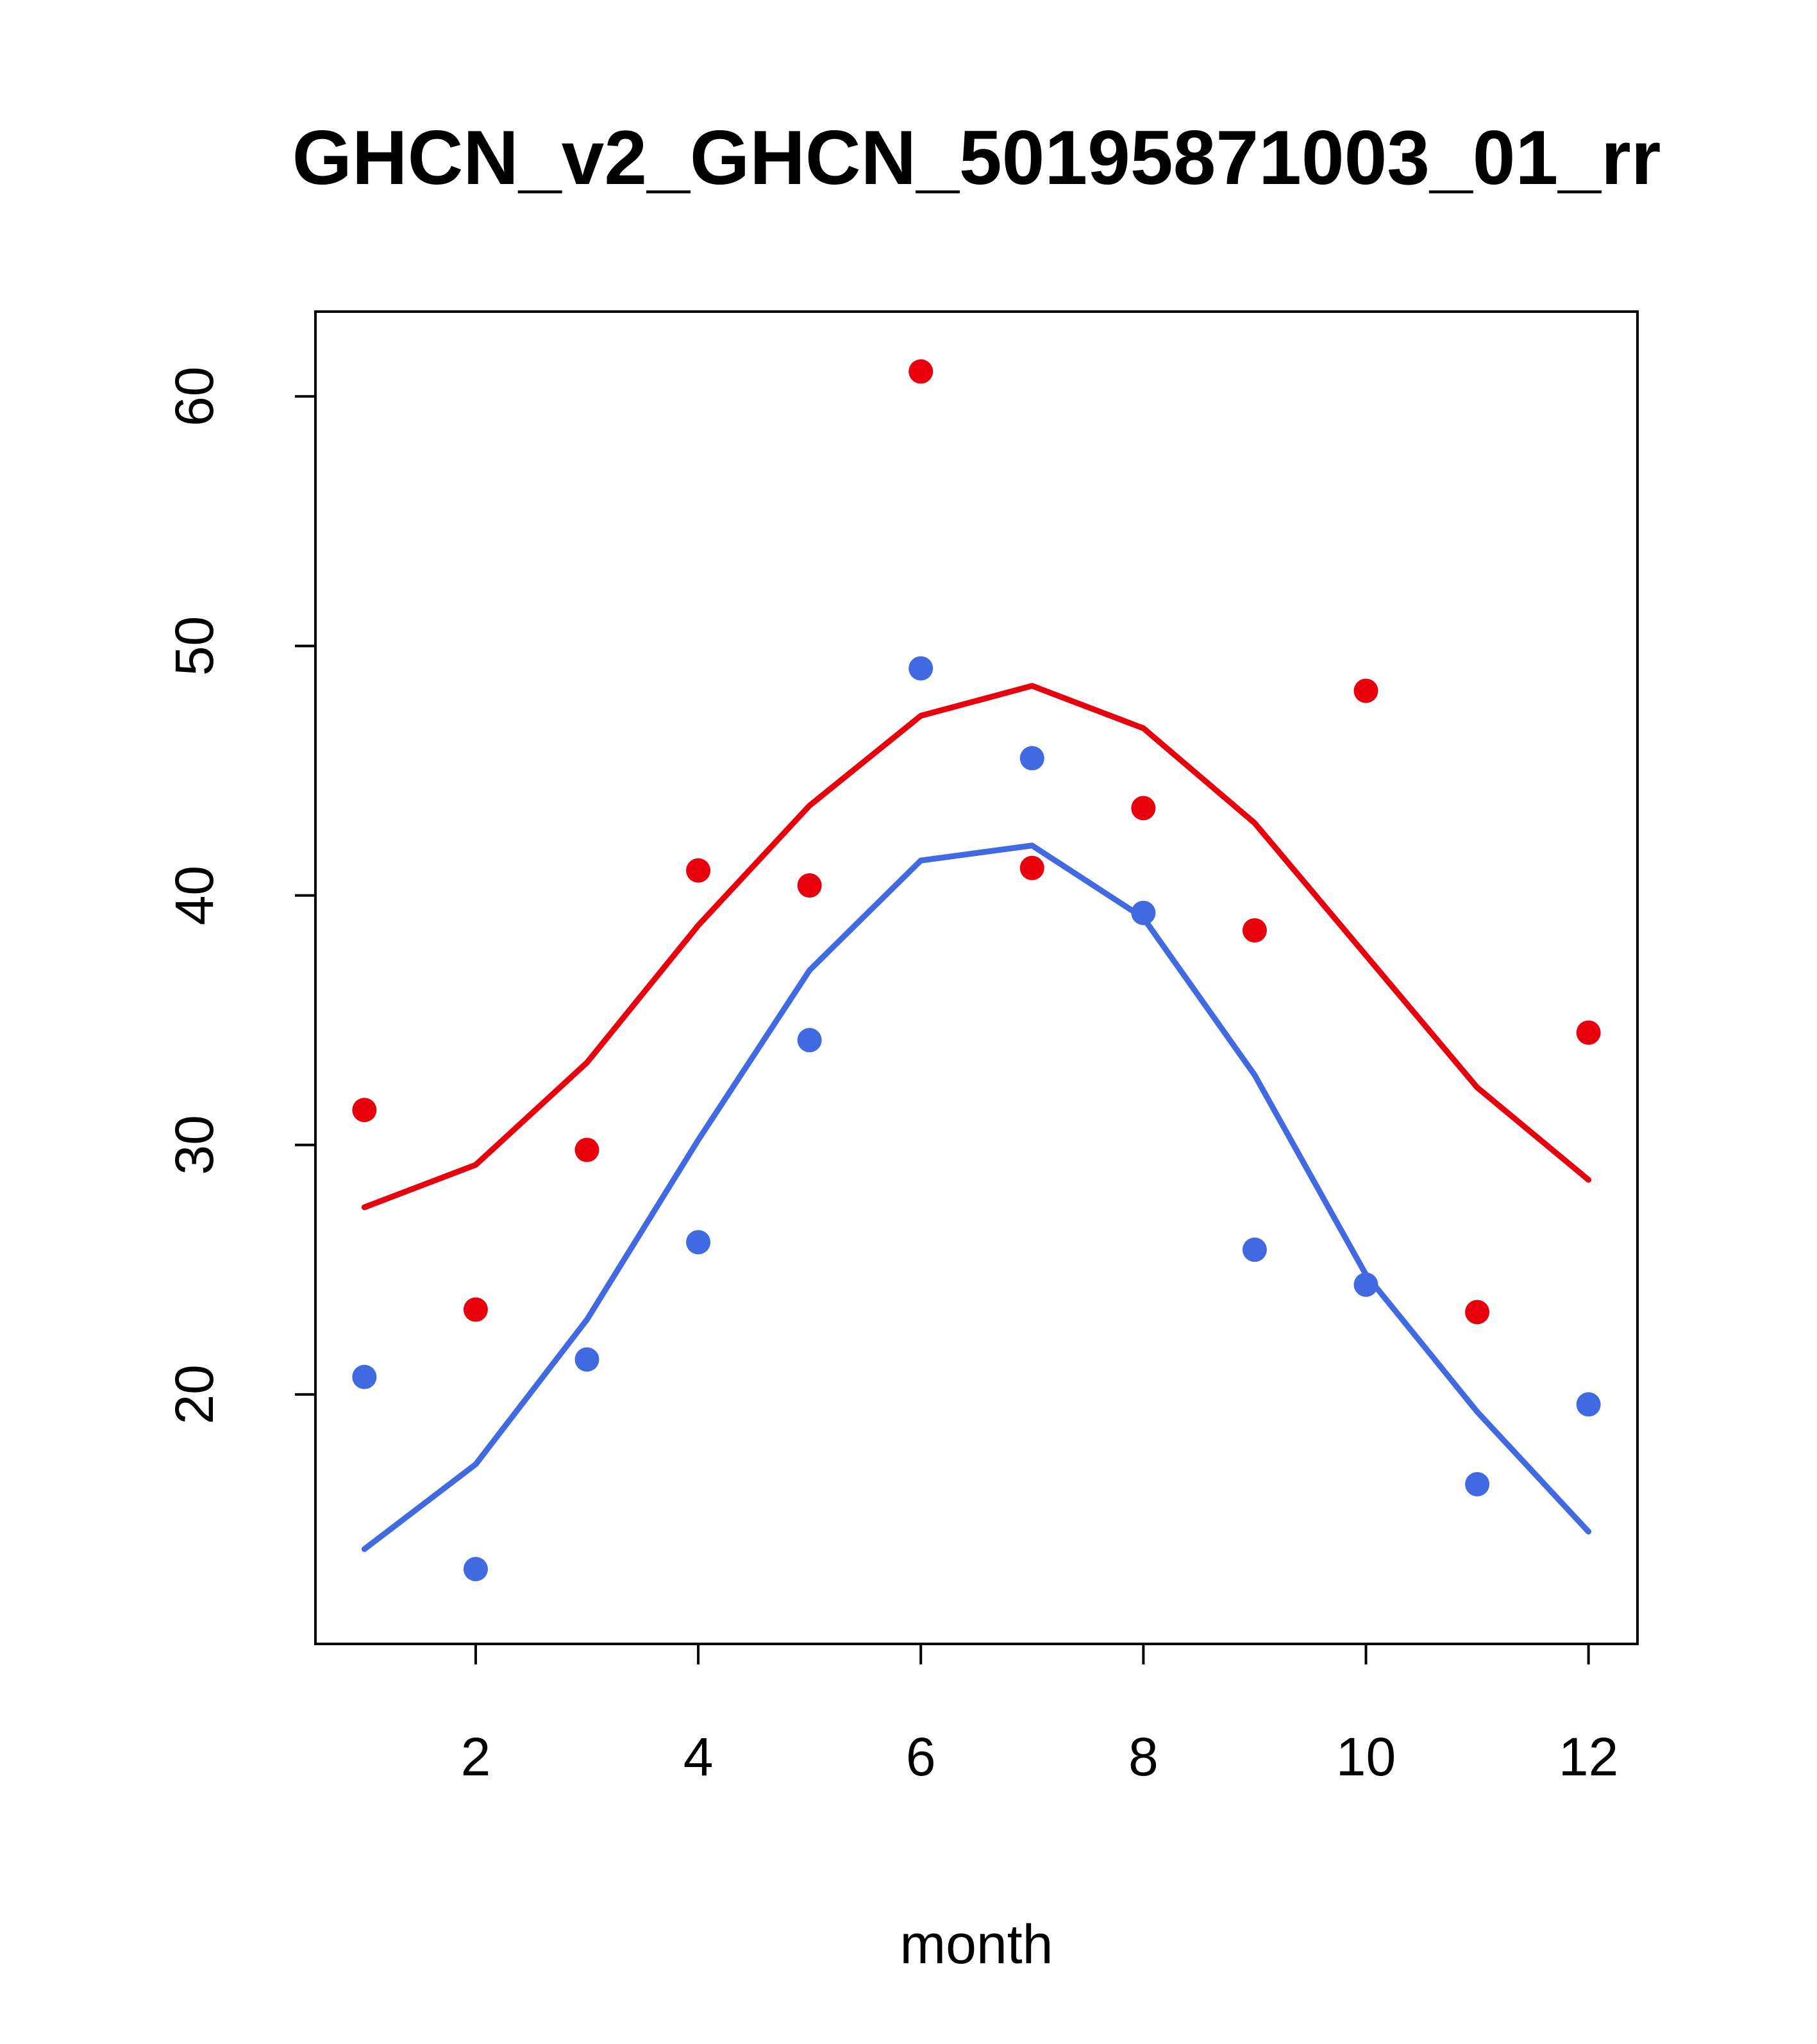  What do you see at coordinates (977, 158) in the screenshot?
I see `chart-title: GHCN_v2_GHCN_50195871003_01_rr` at bounding box center [977, 158].